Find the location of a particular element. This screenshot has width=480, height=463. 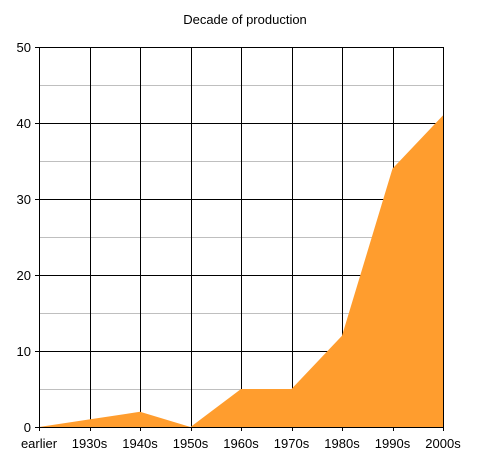

y-tick-label: 30 is located at coordinates (24, 199).